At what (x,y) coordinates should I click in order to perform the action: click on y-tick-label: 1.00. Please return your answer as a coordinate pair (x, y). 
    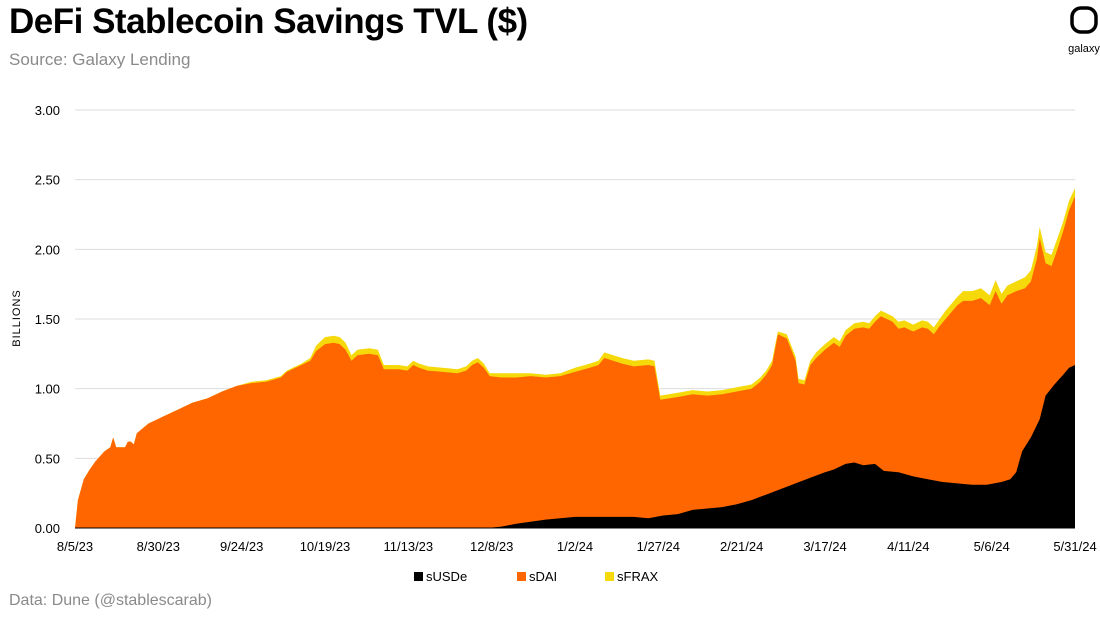
    Looking at the image, I should click on (47, 389).